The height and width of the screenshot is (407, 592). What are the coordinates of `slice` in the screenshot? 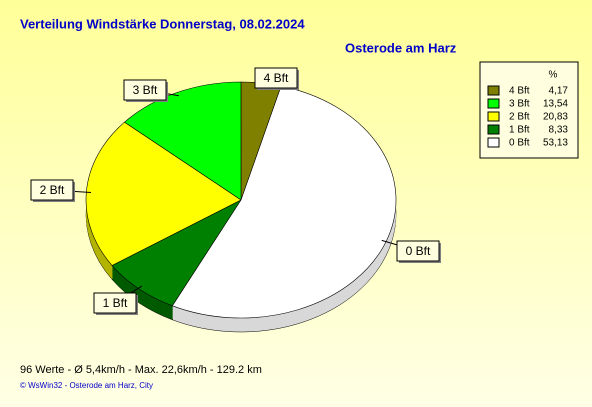 It's located at (182, 141).